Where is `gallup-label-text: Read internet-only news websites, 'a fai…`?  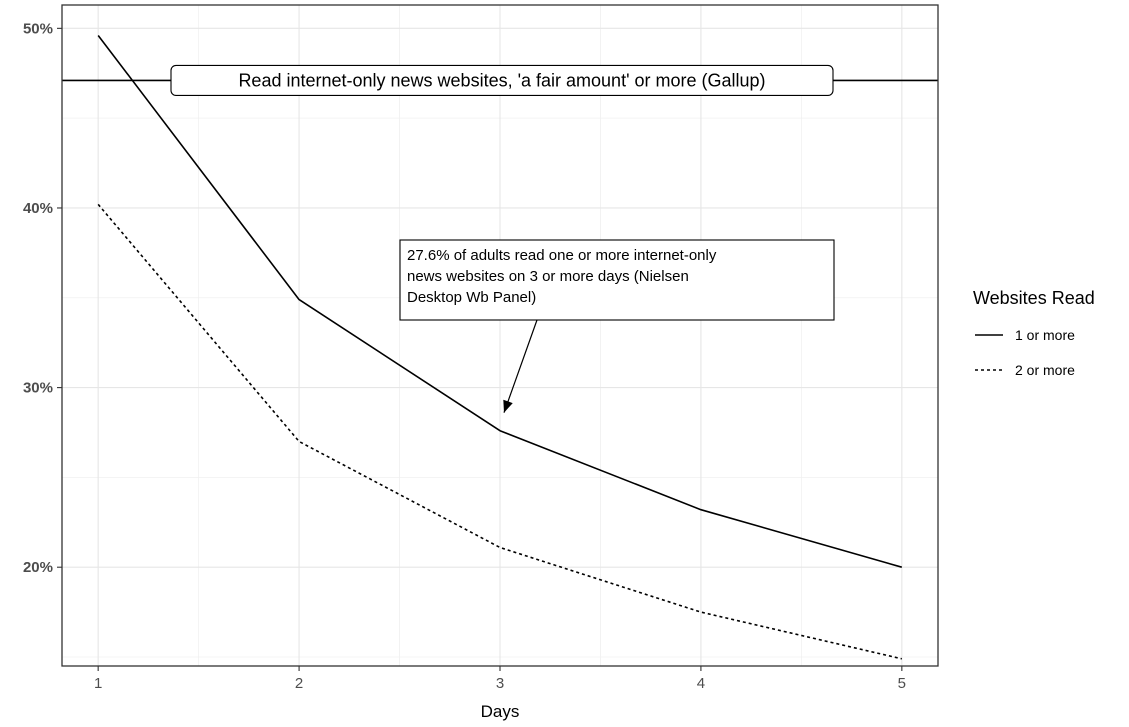 gallup-label-text: Read internet-only news websites, 'a fai… is located at coordinates (501, 80).